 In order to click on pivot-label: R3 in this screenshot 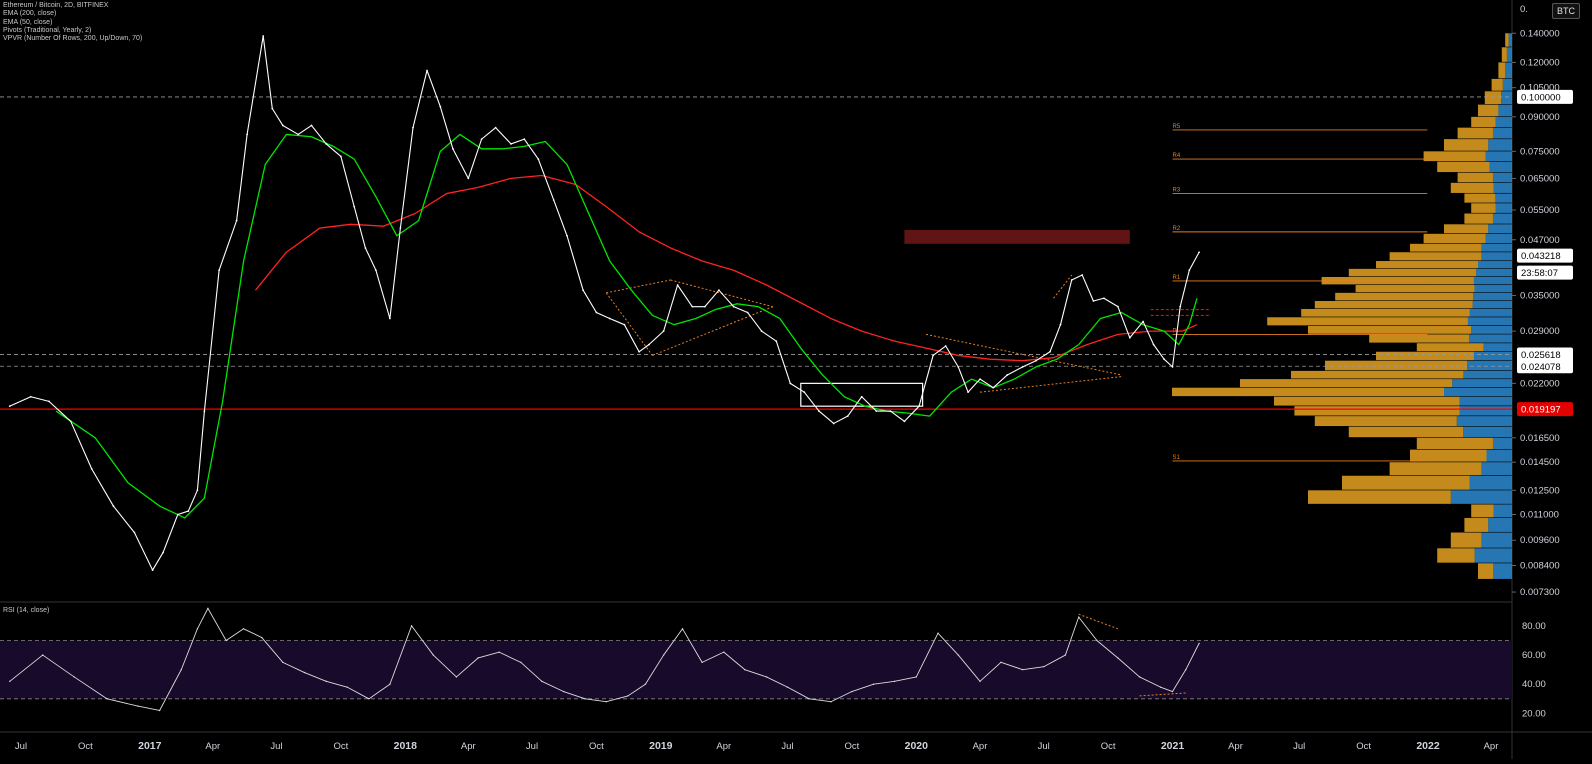, I will do `click(1177, 191)`.